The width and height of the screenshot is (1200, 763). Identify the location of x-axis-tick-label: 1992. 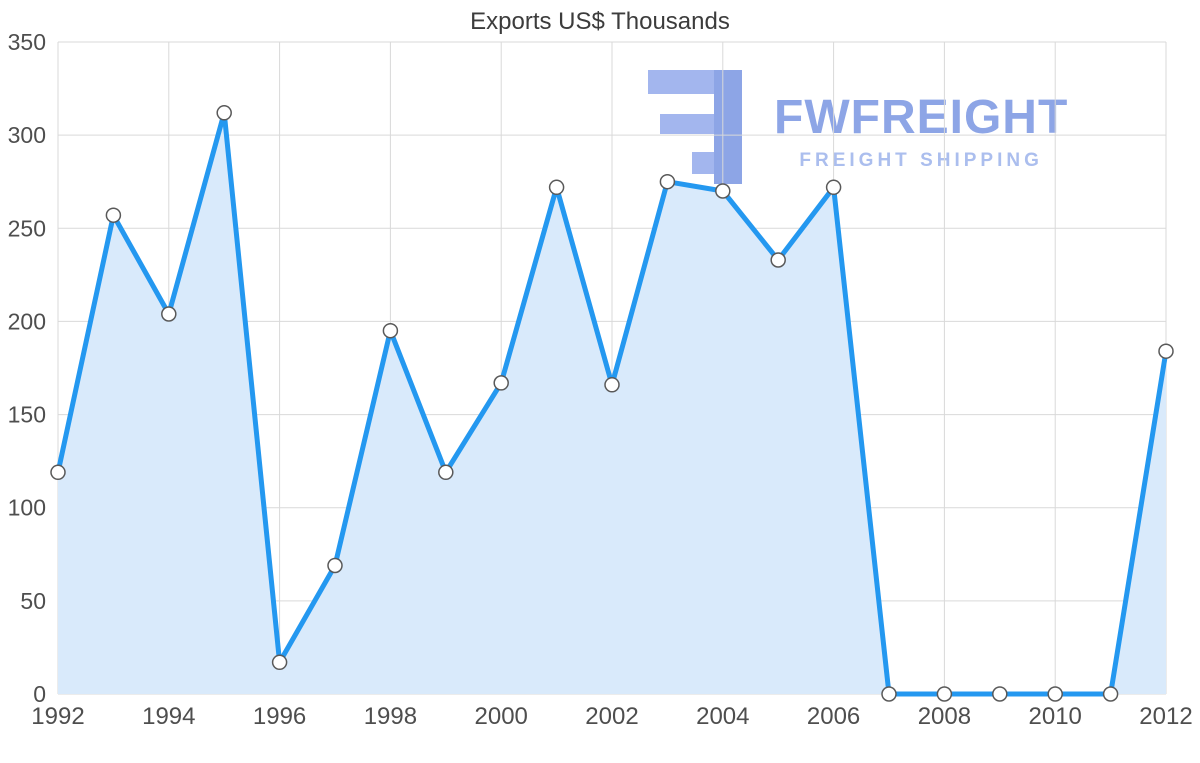
(57, 716).